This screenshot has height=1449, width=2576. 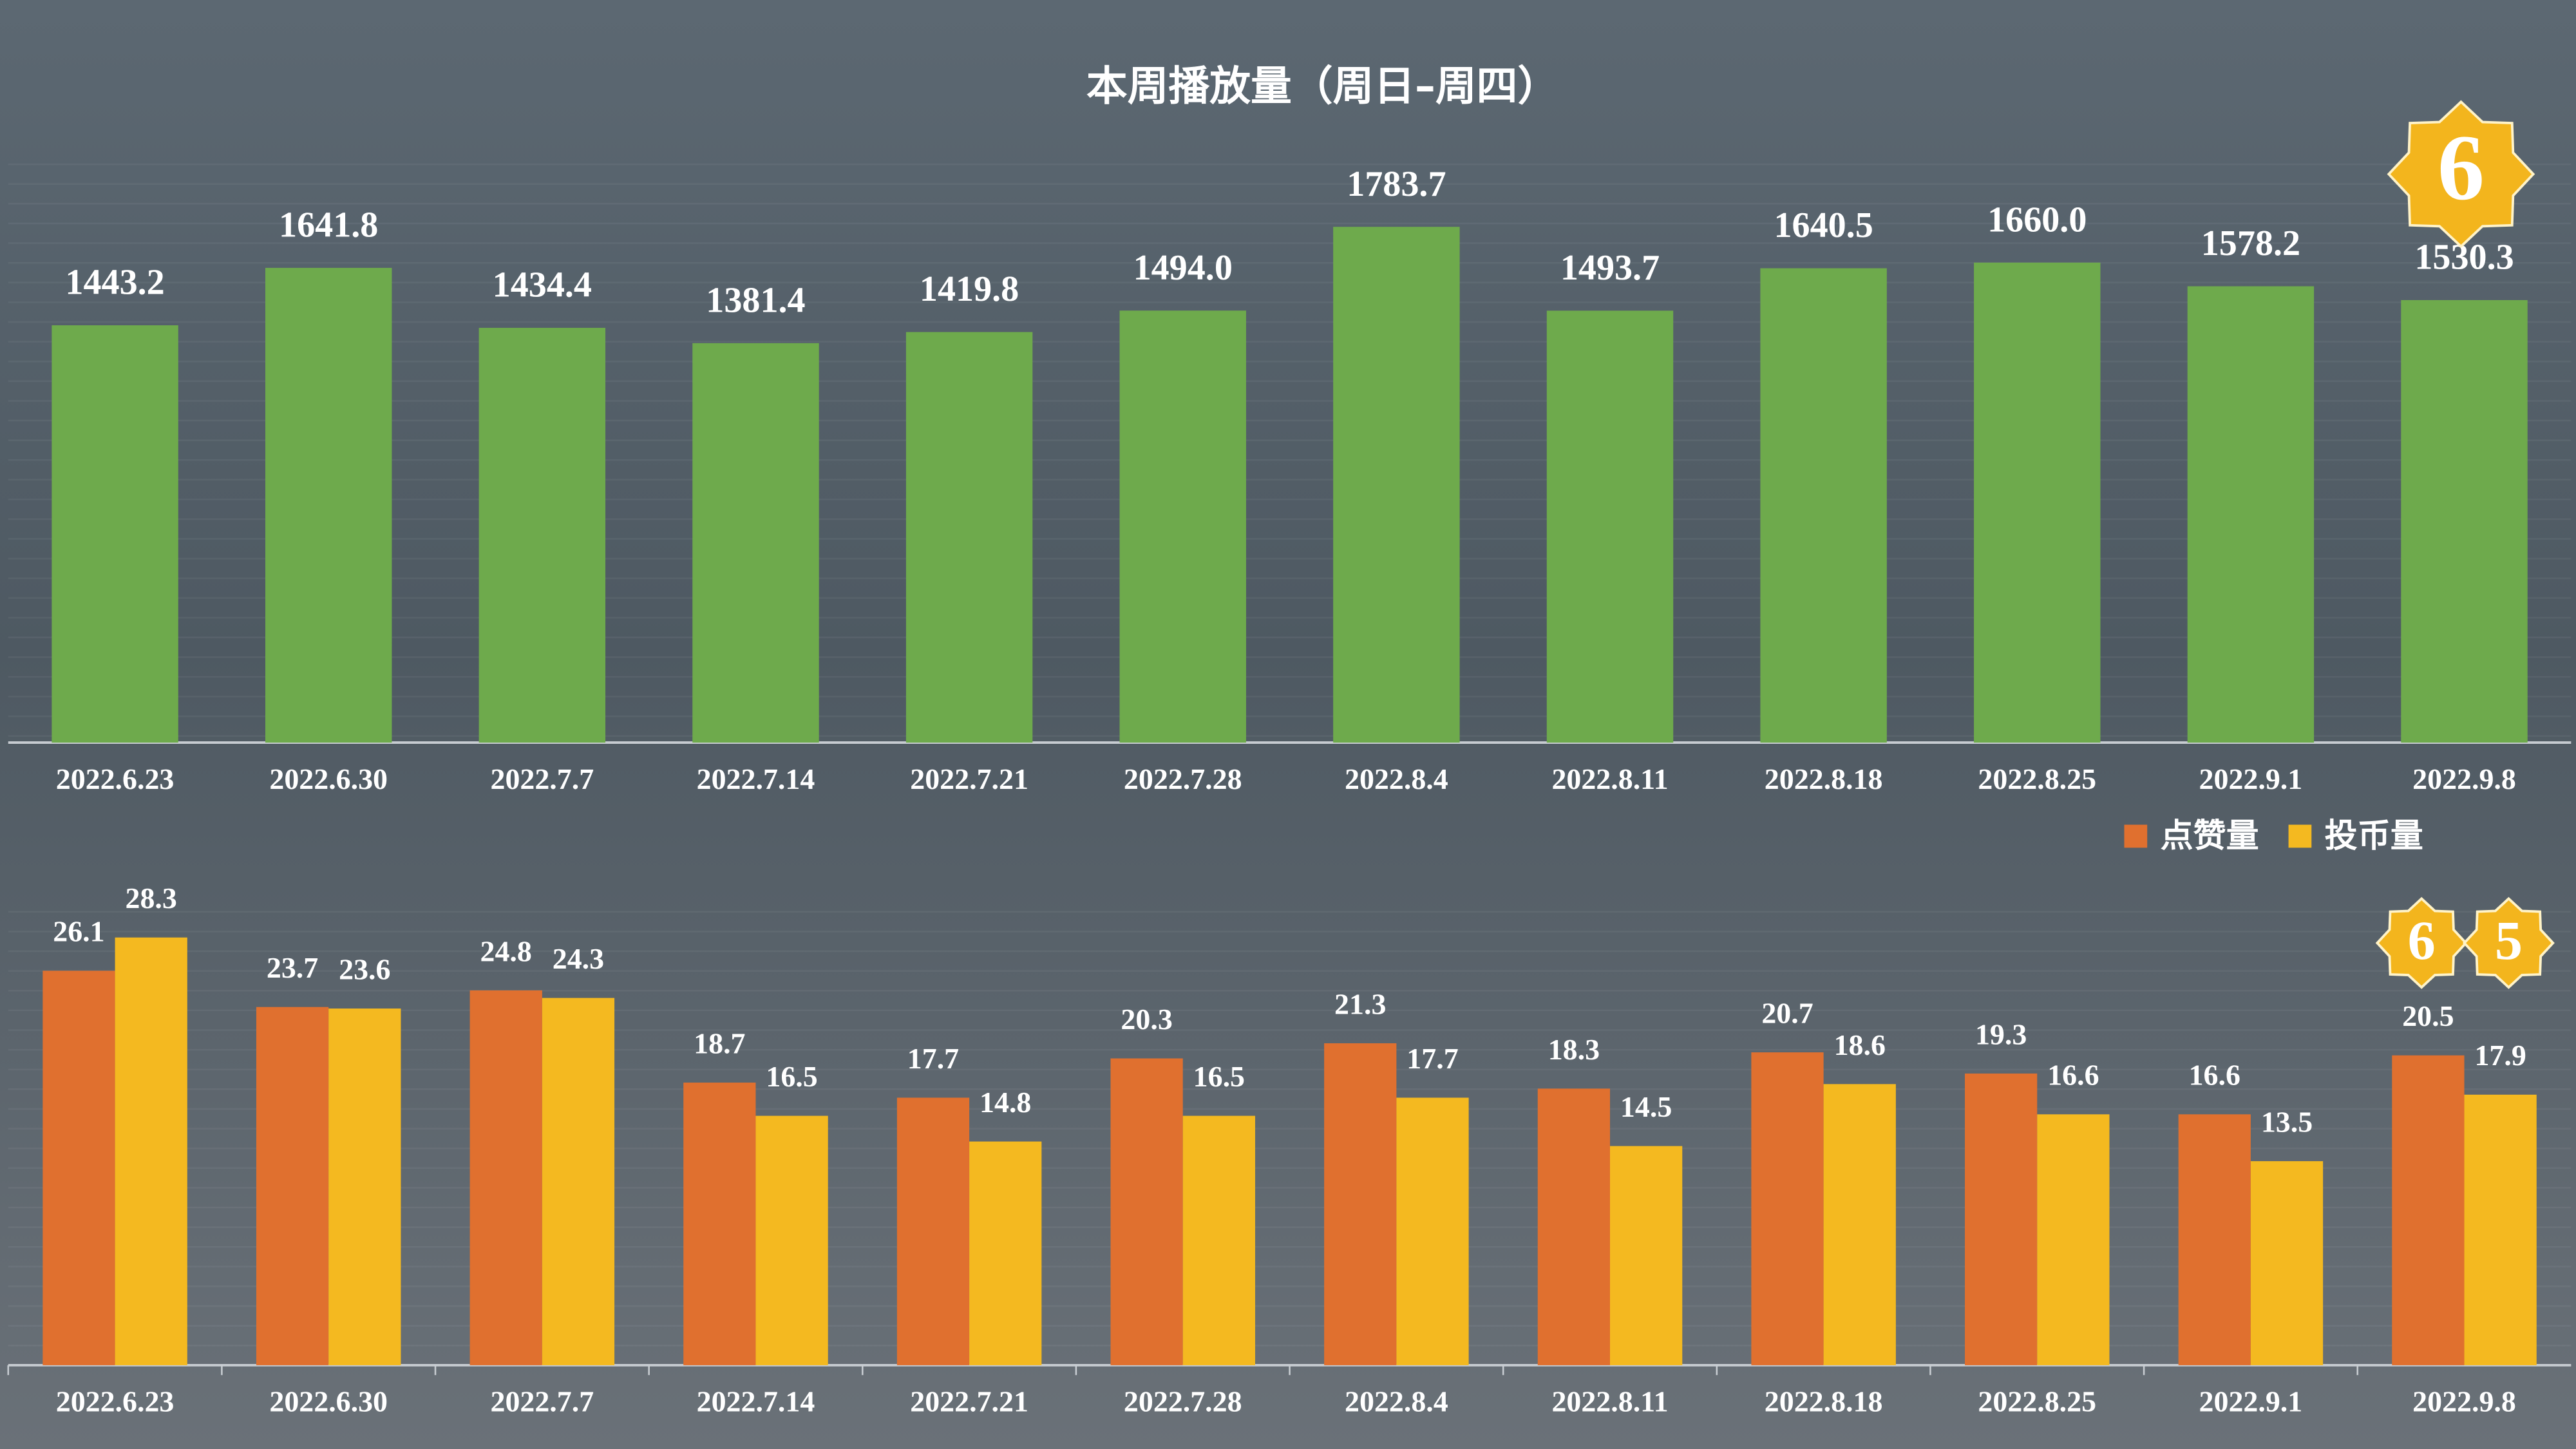 I want to click on badge-label: 5, so click(x=2509, y=940).